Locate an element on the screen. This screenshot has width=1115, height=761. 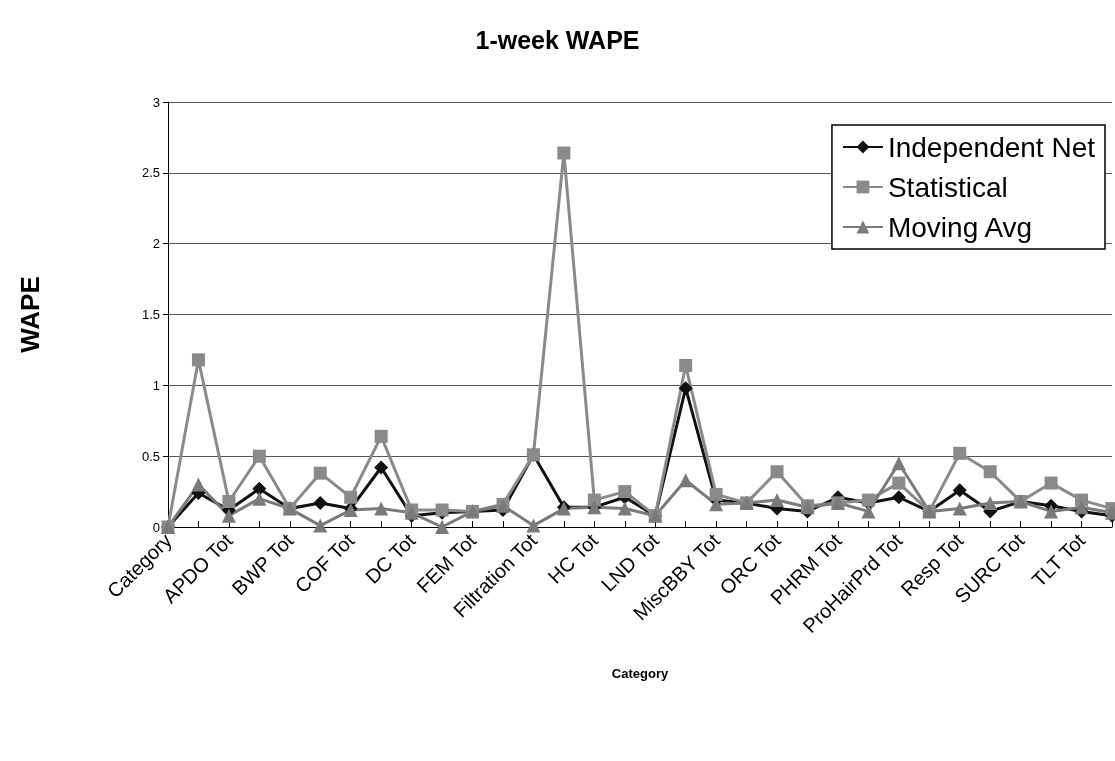
y-axis-title: WAPE is located at coordinates (30, 314).